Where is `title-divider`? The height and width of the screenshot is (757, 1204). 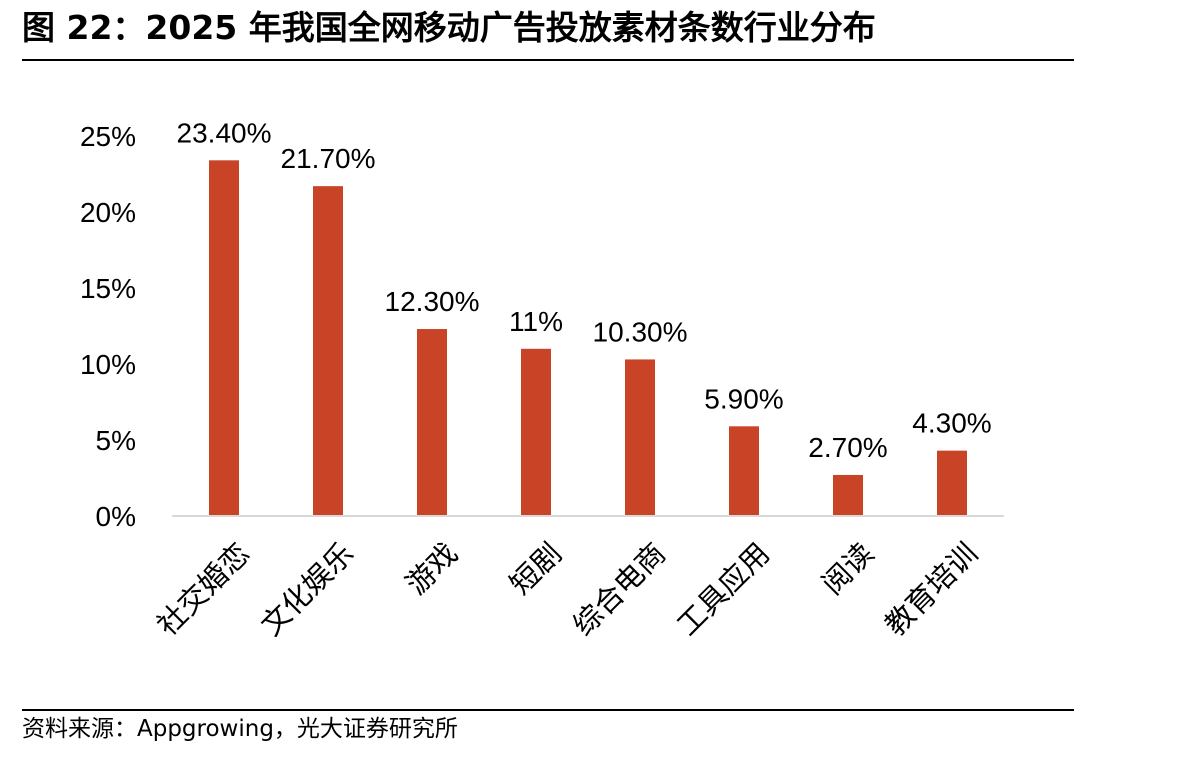 title-divider is located at coordinates (548, 60).